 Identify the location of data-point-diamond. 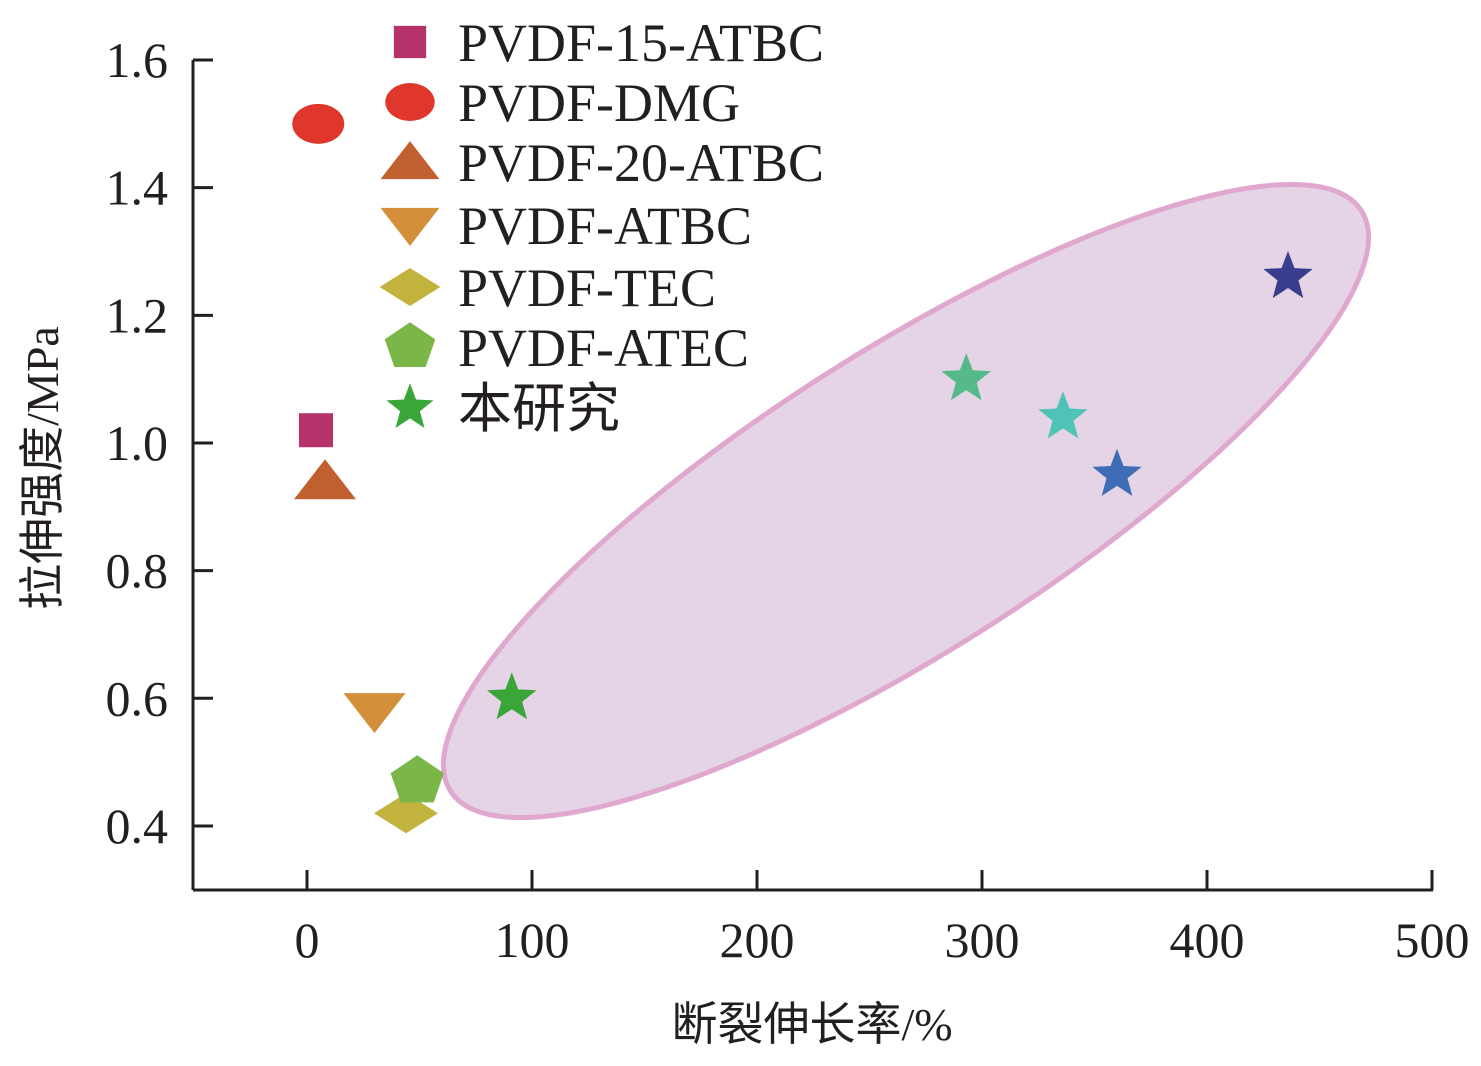
(406, 813).